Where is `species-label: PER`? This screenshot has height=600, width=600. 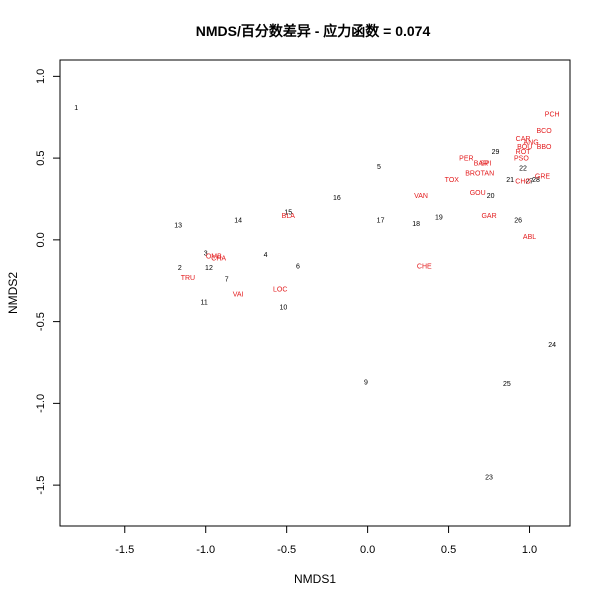
species-label: PER is located at coordinates (466, 159).